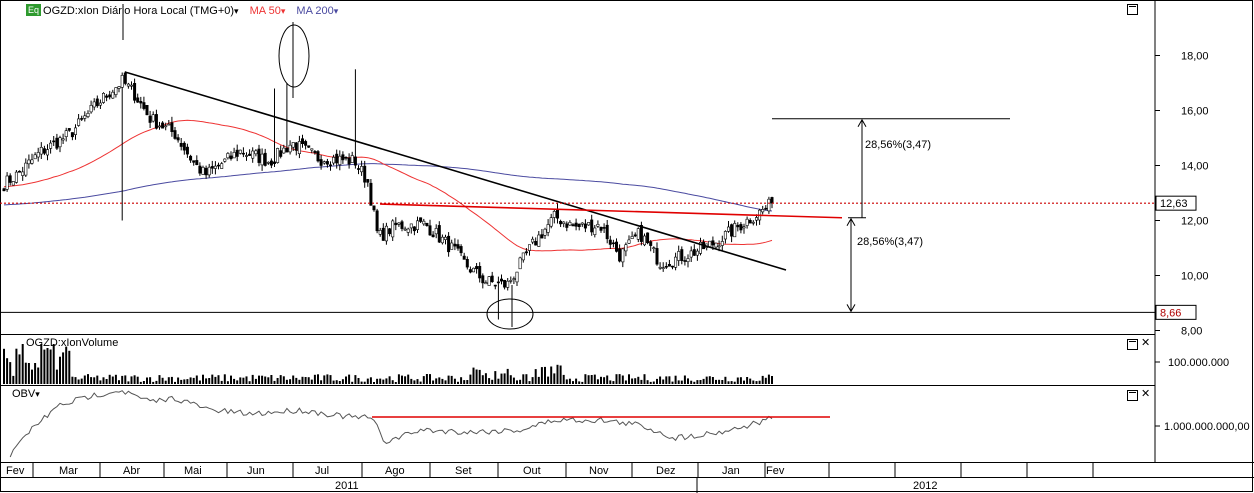  What do you see at coordinates (532, 471) in the screenshot?
I see `month-label: Out` at bounding box center [532, 471].